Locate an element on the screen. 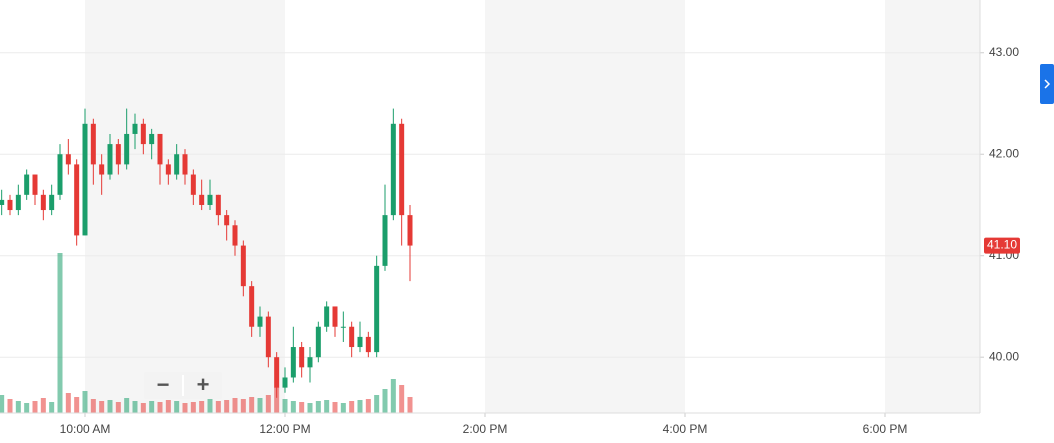 Image resolution: width=1054 pixels, height=443 pixels. chevron-icon is located at coordinates (1047, 84).